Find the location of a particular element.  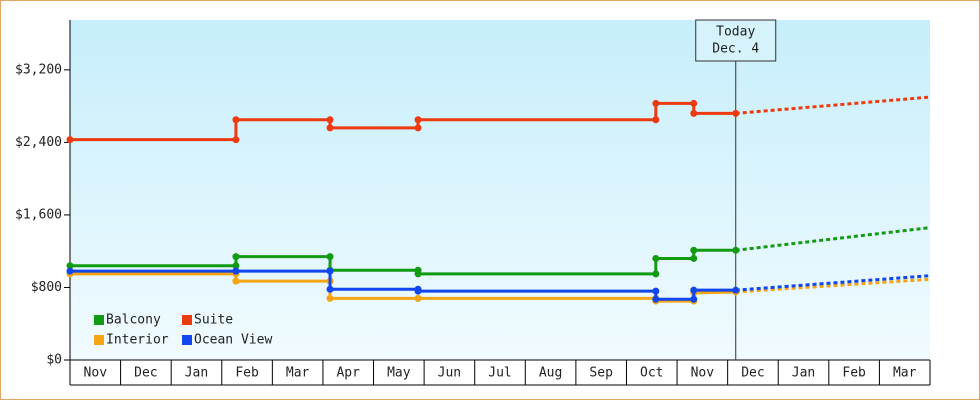

today-label: Dec. 4 is located at coordinates (735, 49).